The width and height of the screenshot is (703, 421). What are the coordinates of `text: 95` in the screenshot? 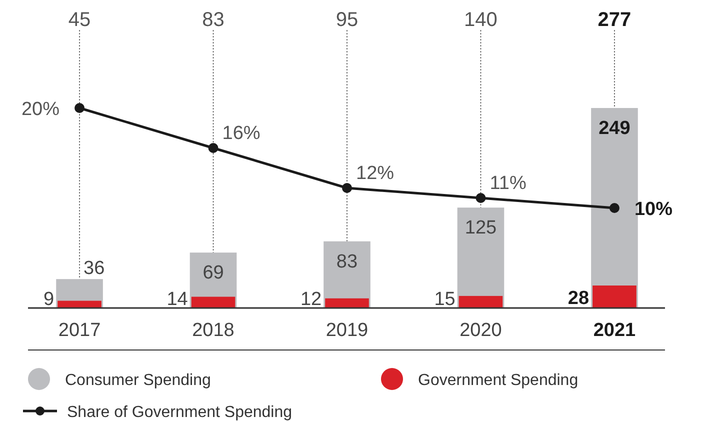 It's located at (347, 20).